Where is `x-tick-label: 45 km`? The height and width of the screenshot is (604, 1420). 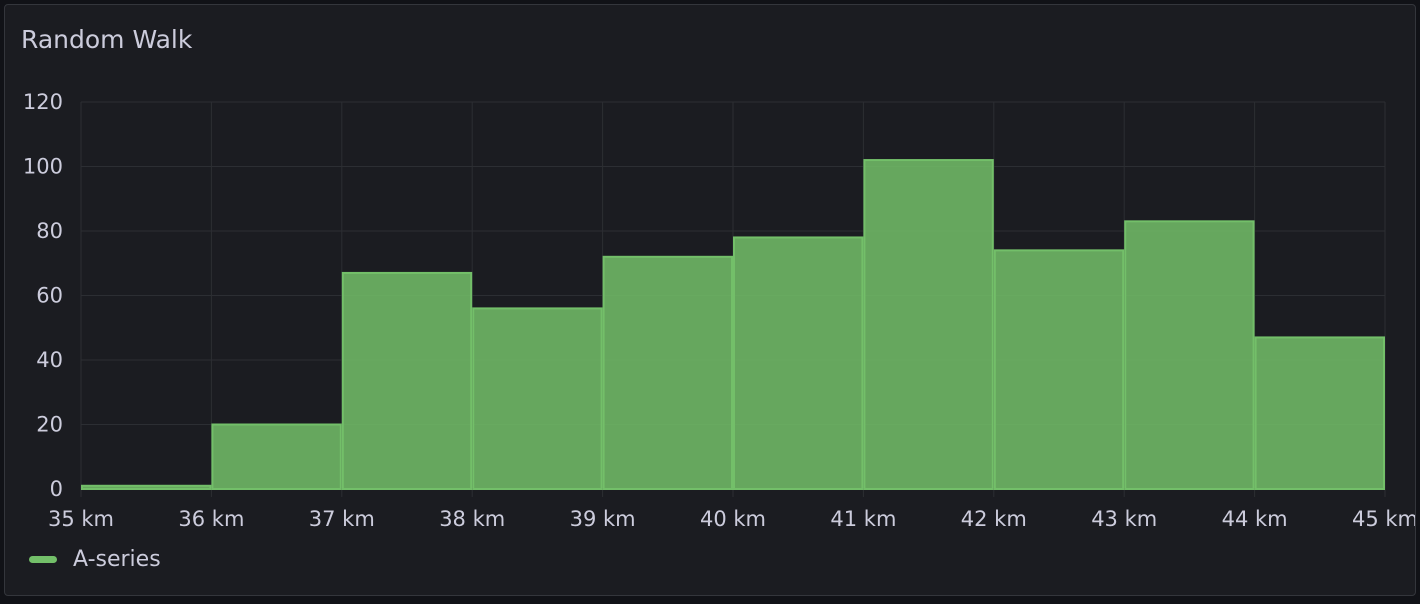
x-tick-label: 45 km is located at coordinates (1384, 519).